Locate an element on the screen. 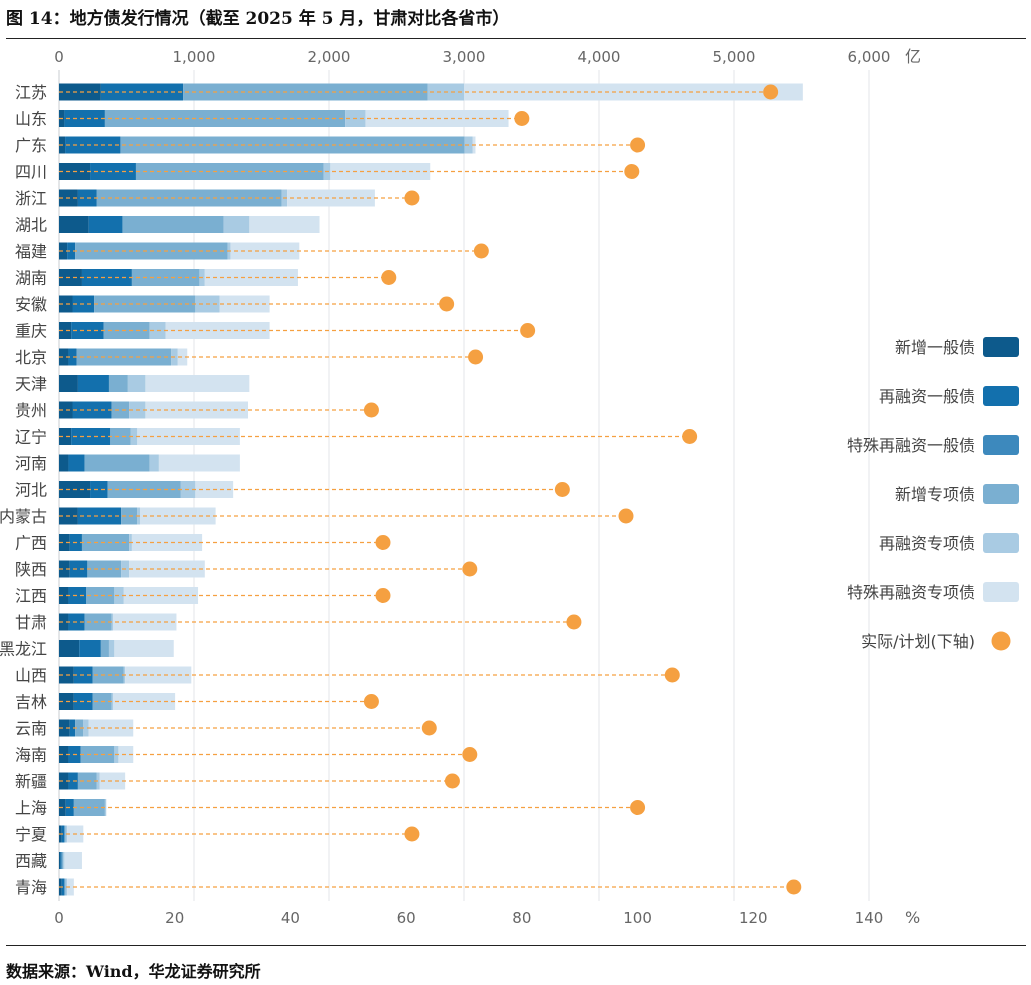 The image size is (1031, 985). bottom-axis-unit: % is located at coordinates (912, 917).